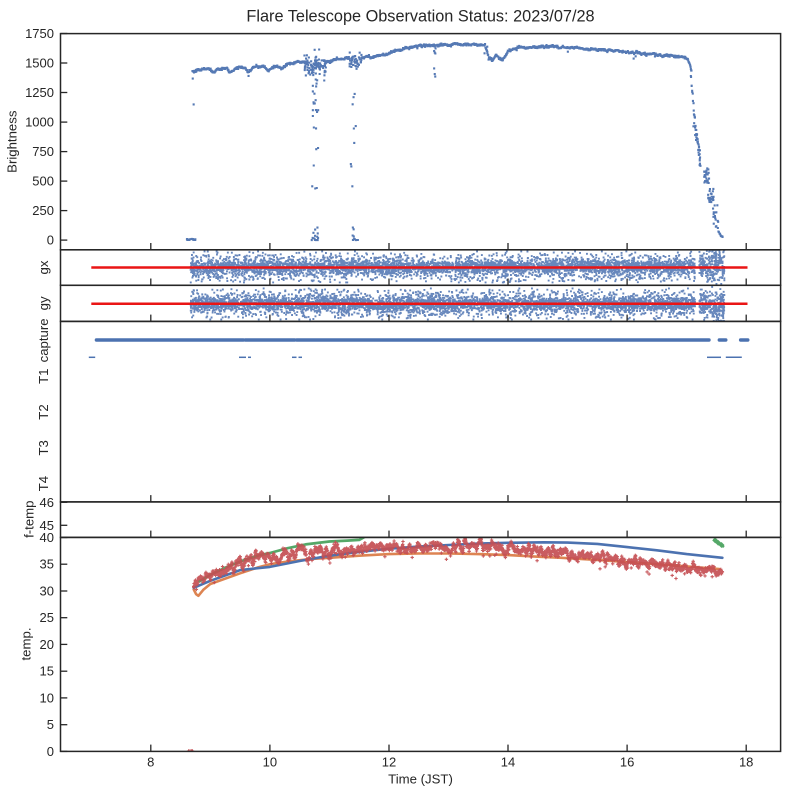 The image size is (789, 798). Describe the element at coordinates (47, 590) in the screenshot. I see `svg-text: 30` at that location.